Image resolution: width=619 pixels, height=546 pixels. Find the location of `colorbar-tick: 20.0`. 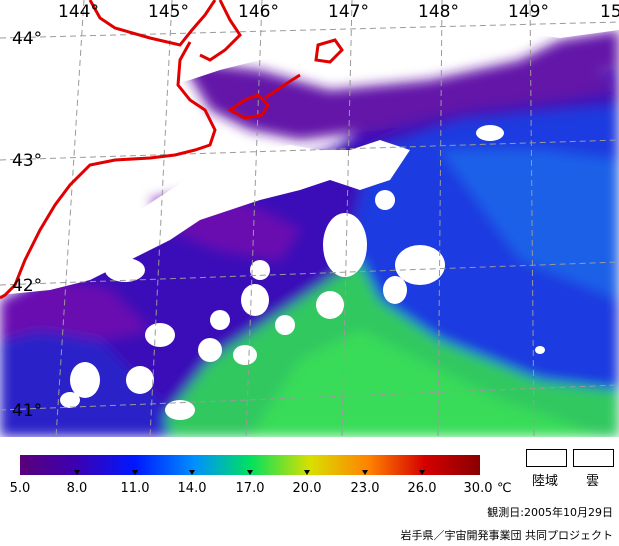

colorbar-tick: 20.0 is located at coordinates (307, 488).